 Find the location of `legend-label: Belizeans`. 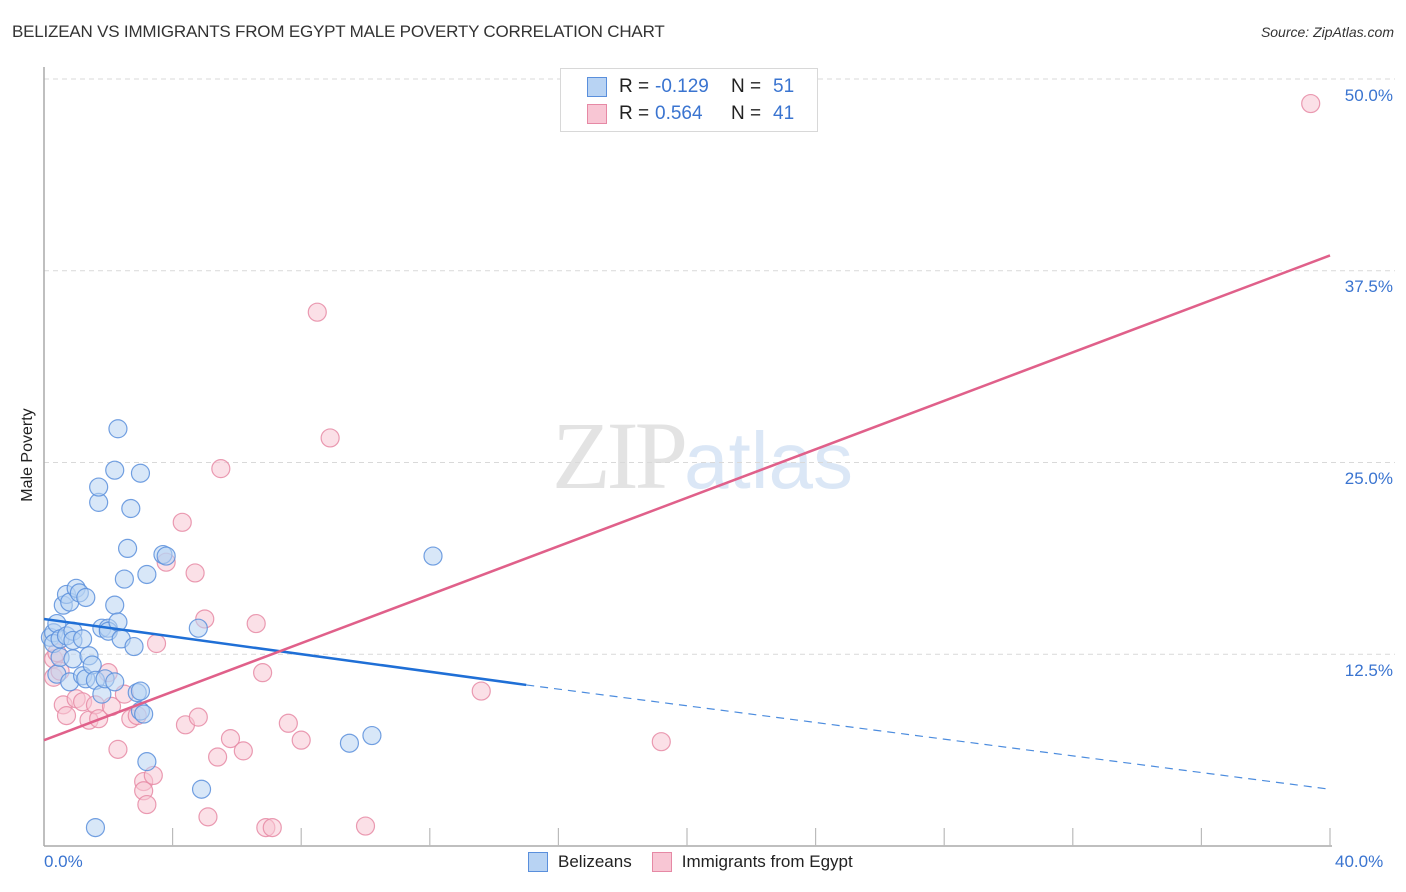

legend-label: Belizeans is located at coordinates (595, 861).